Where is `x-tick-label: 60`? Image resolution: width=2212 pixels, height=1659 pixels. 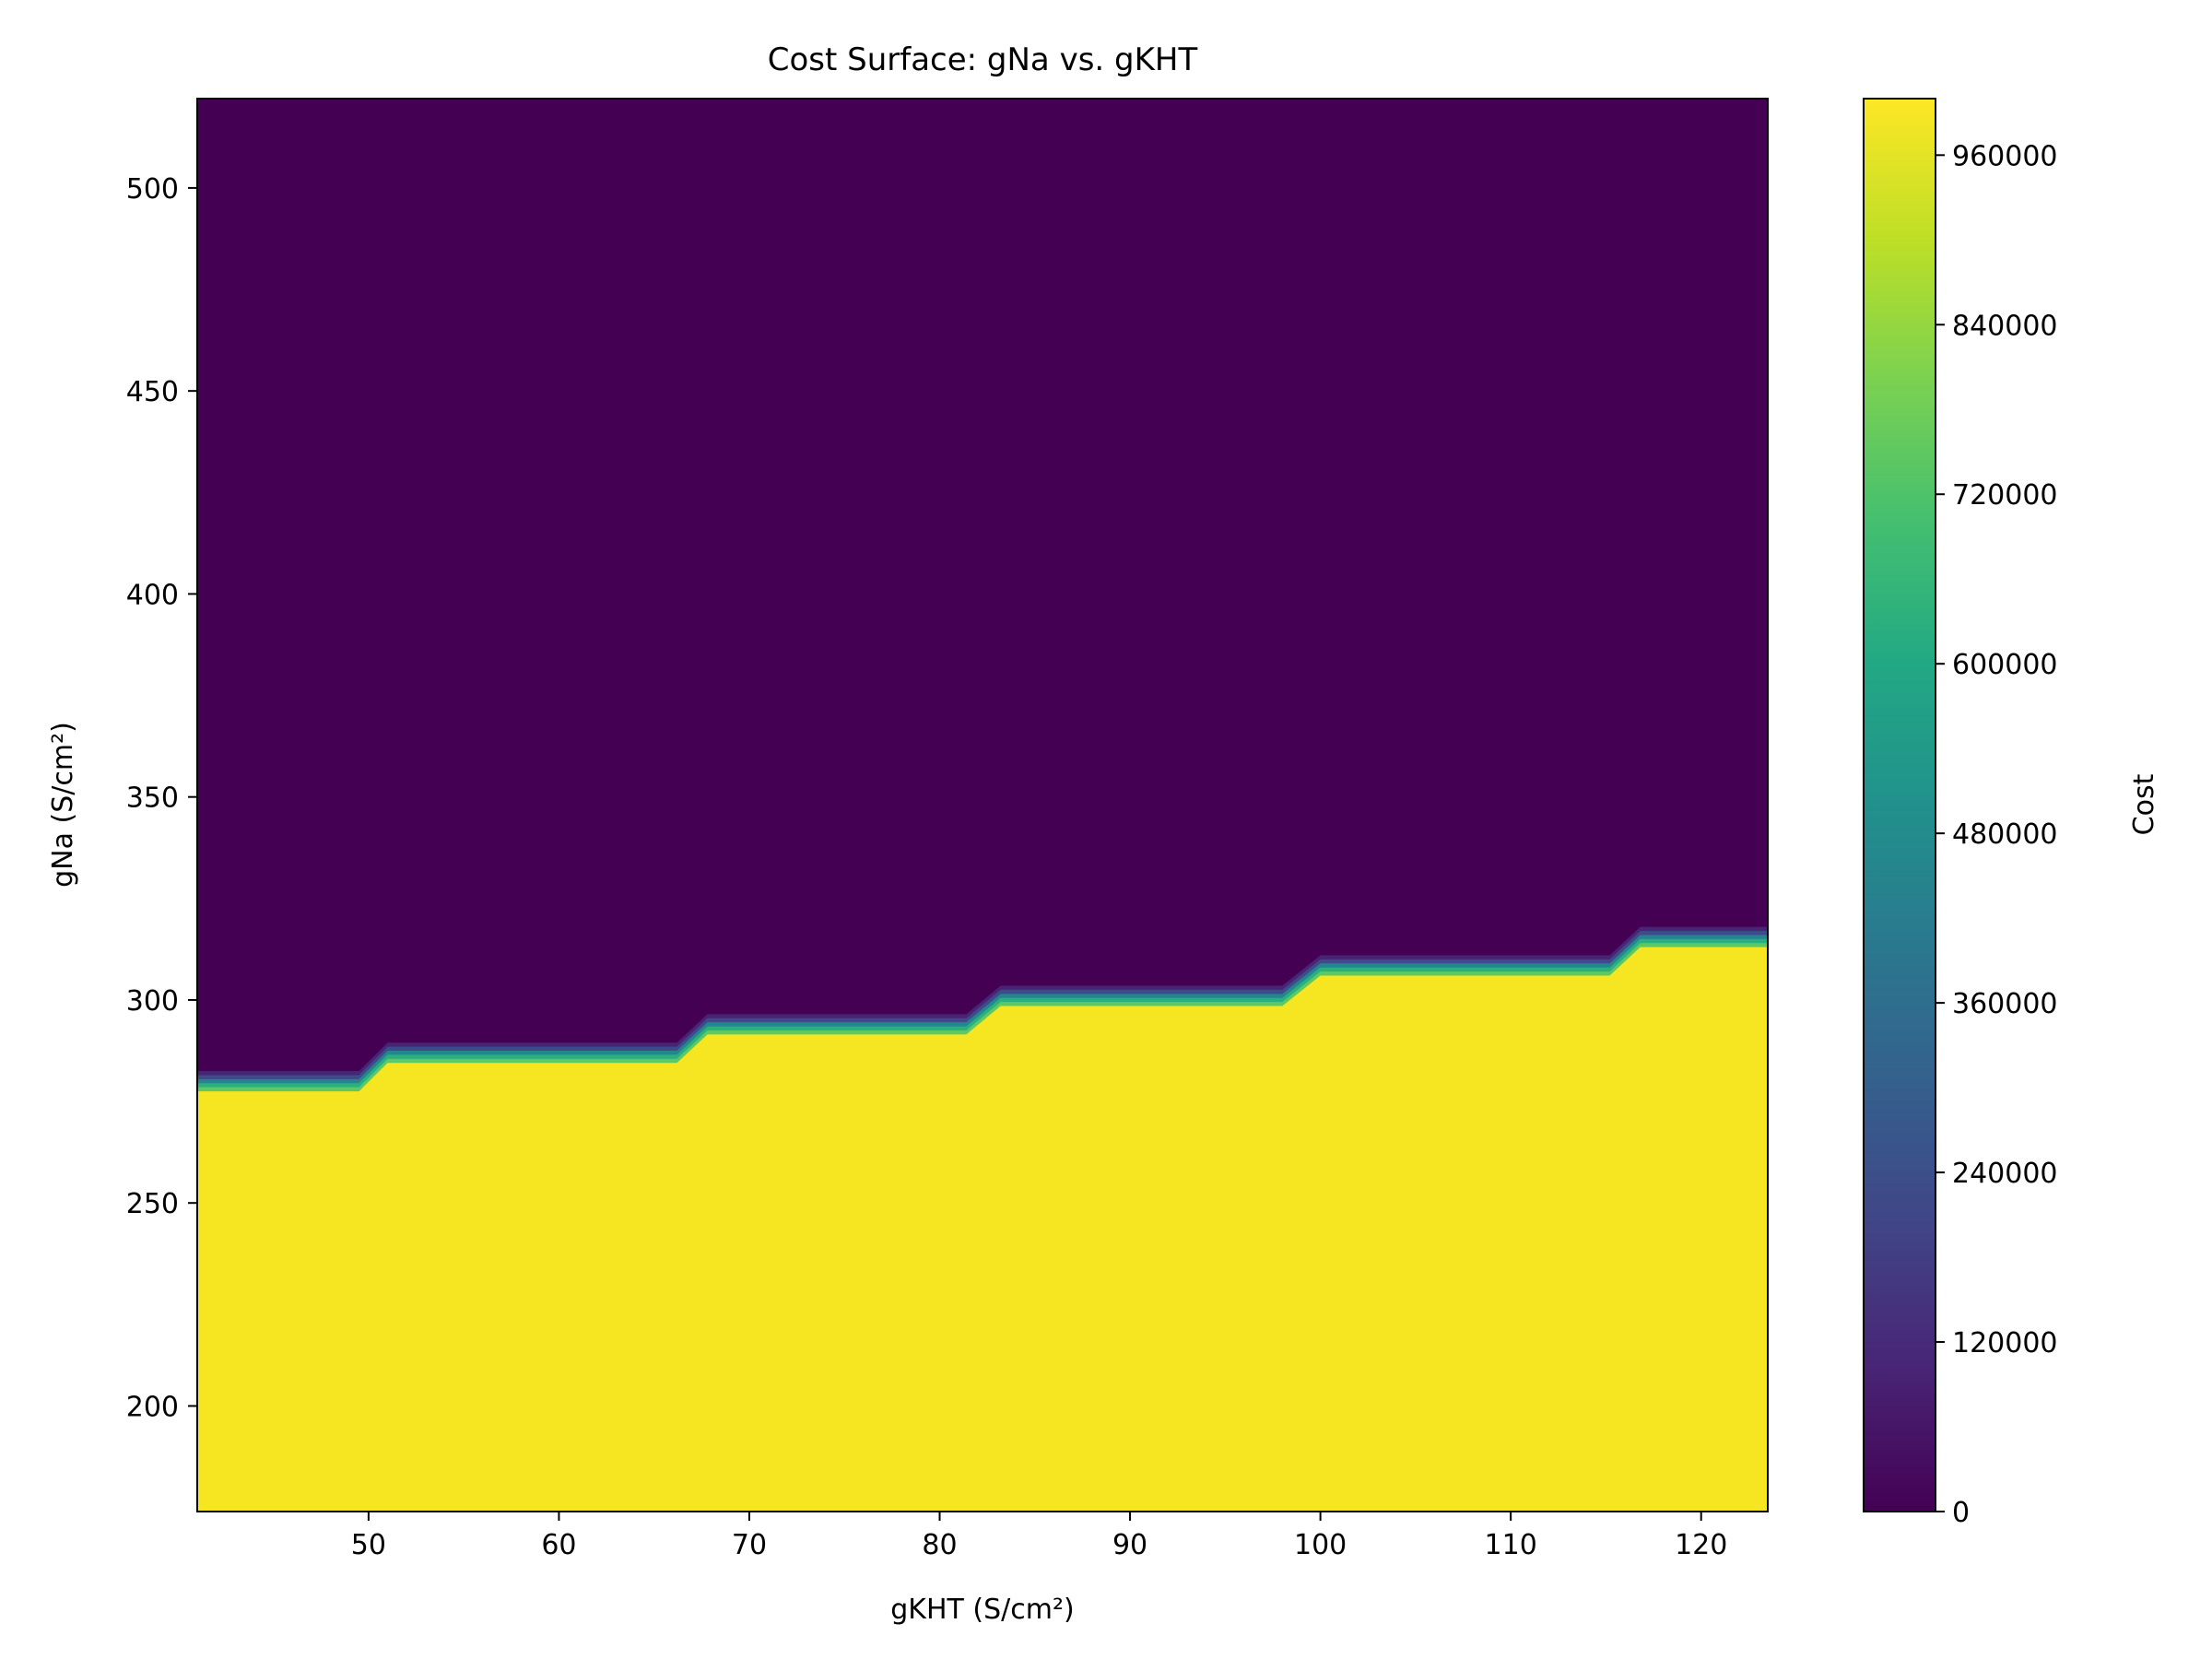
x-tick-label: 60 is located at coordinates (558, 1545).